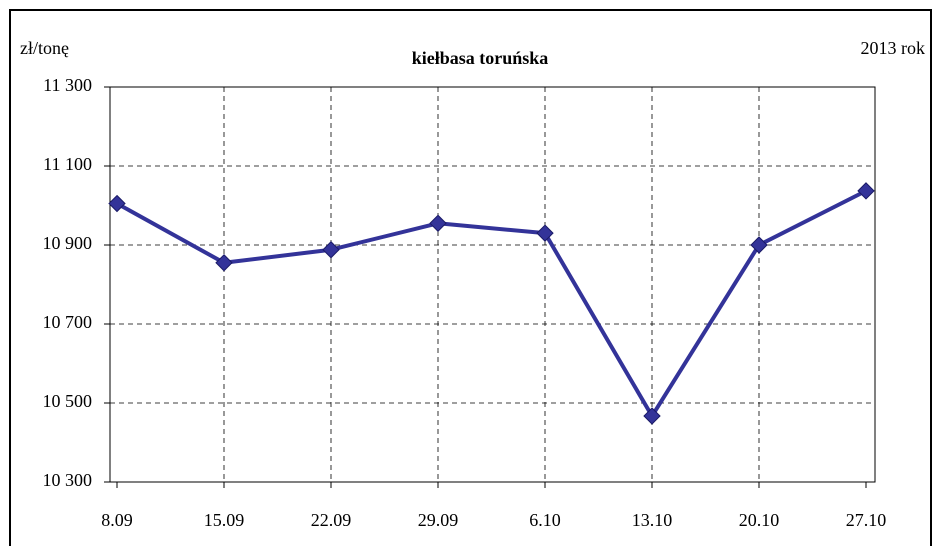 The image size is (935, 546). Describe the element at coordinates (68, 322) in the screenshot. I see `y-tick-label: 10 700` at that location.